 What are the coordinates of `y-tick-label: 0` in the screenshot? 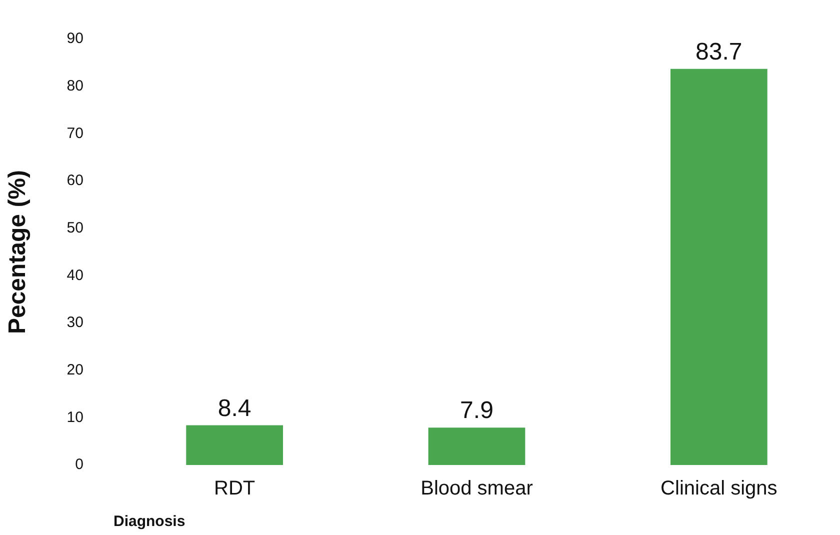 It's located at (79, 465).